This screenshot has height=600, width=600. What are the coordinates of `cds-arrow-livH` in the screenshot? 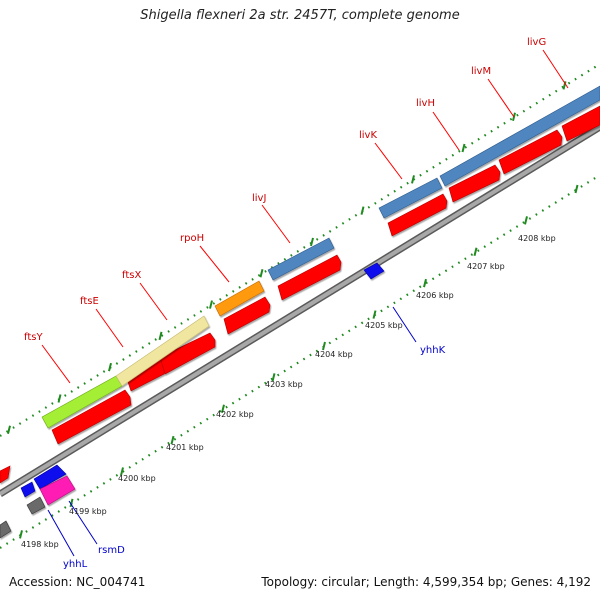 It's located at (474, 183).